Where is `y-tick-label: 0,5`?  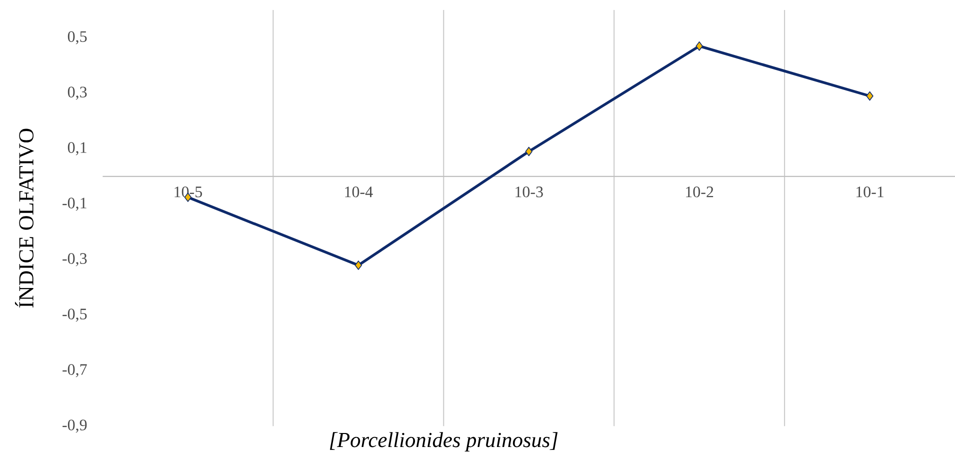 y-tick-label: 0,5 is located at coordinates (77, 37).